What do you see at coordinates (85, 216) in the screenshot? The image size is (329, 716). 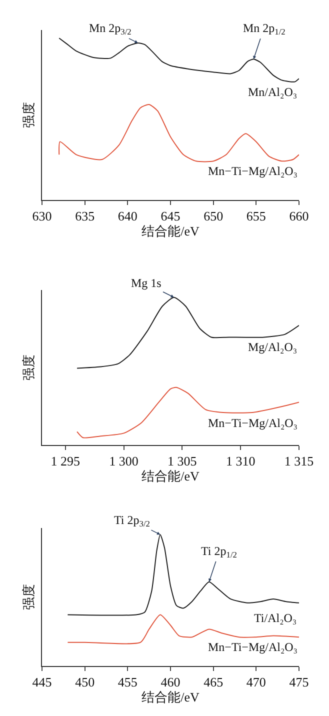 I see `x-tick-label: 635` at bounding box center [85, 216].